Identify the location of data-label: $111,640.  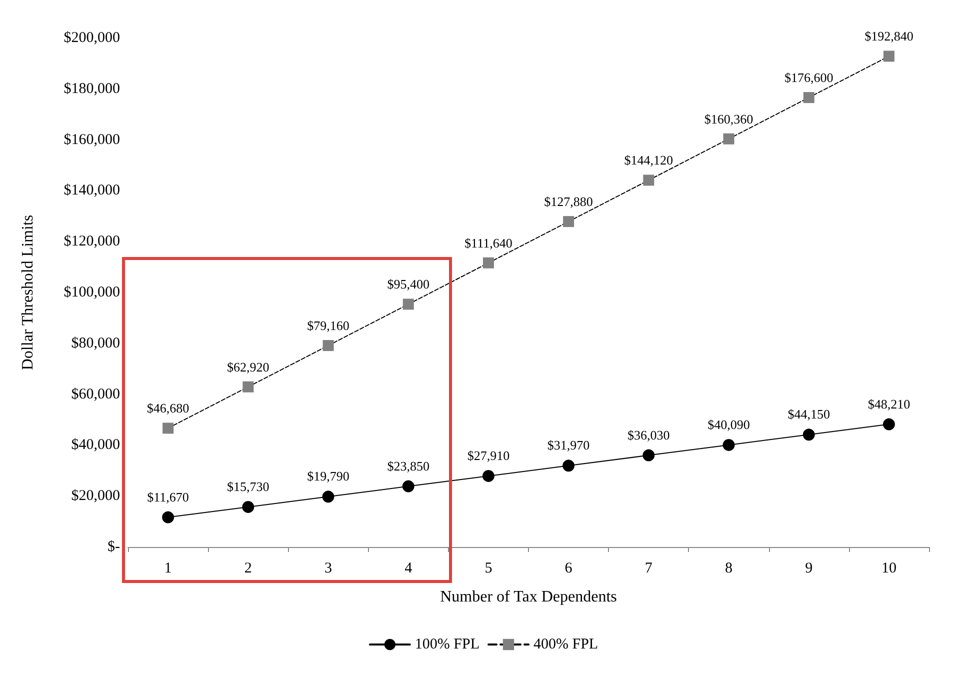
(488, 242).